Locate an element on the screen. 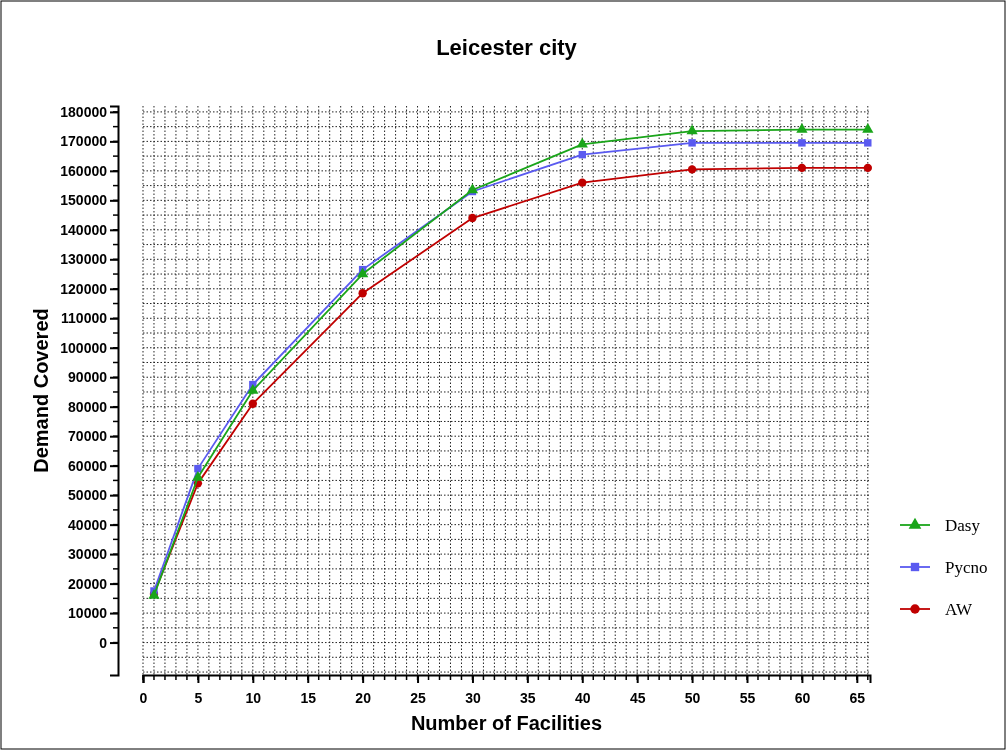 Image resolution: width=1007 pixels, height=751 pixels. x-tick-label: 30 is located at coordinates (473, 697).